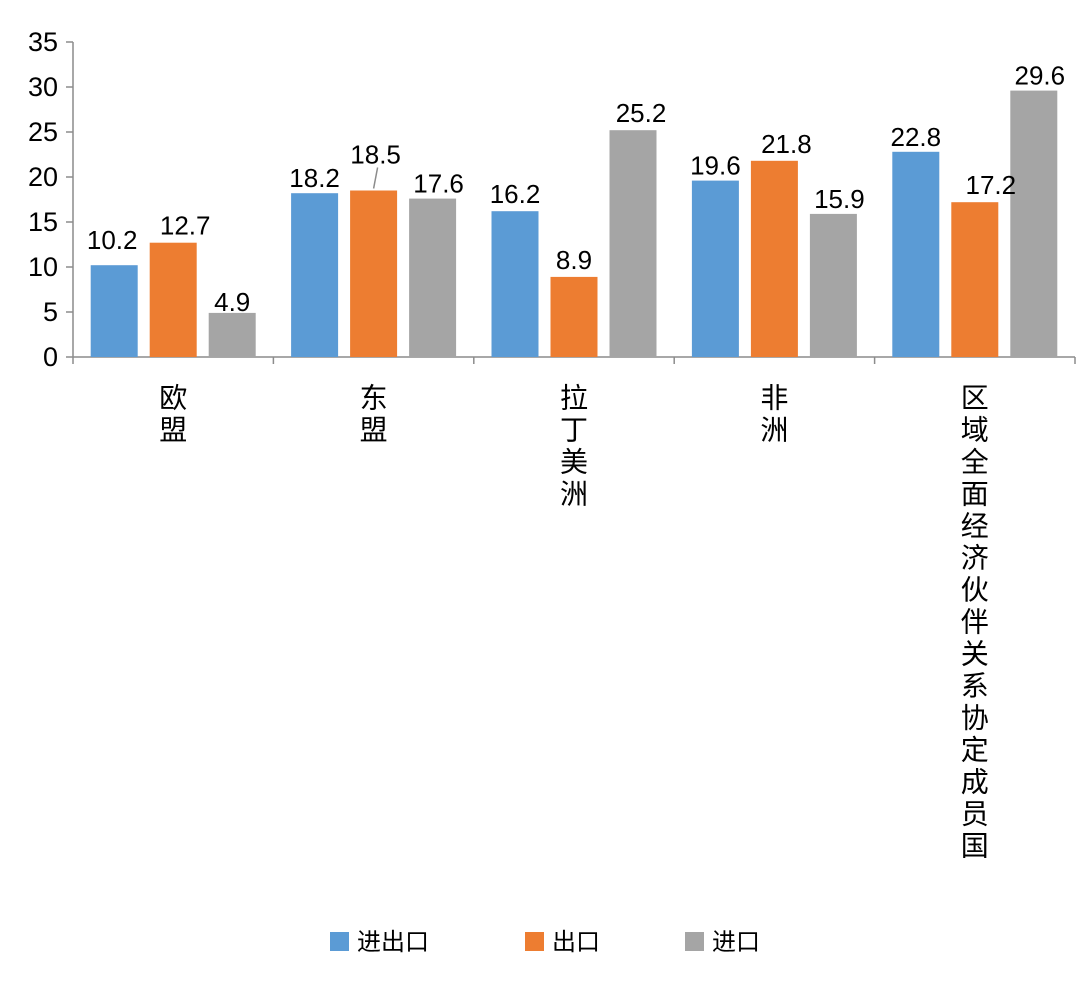 The height and width of the screenshot is (983, 1080). I want to click on legend-item: 进出口, so click(379, 942).